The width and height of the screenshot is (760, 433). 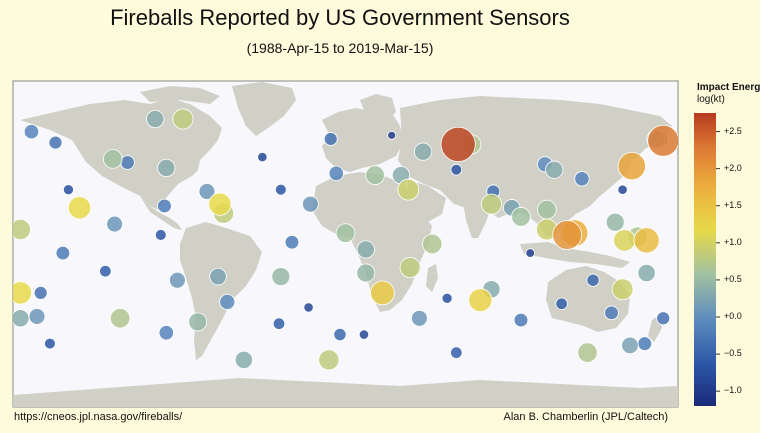 I want to click on landmass-central-america, so click(x=161, y=213).